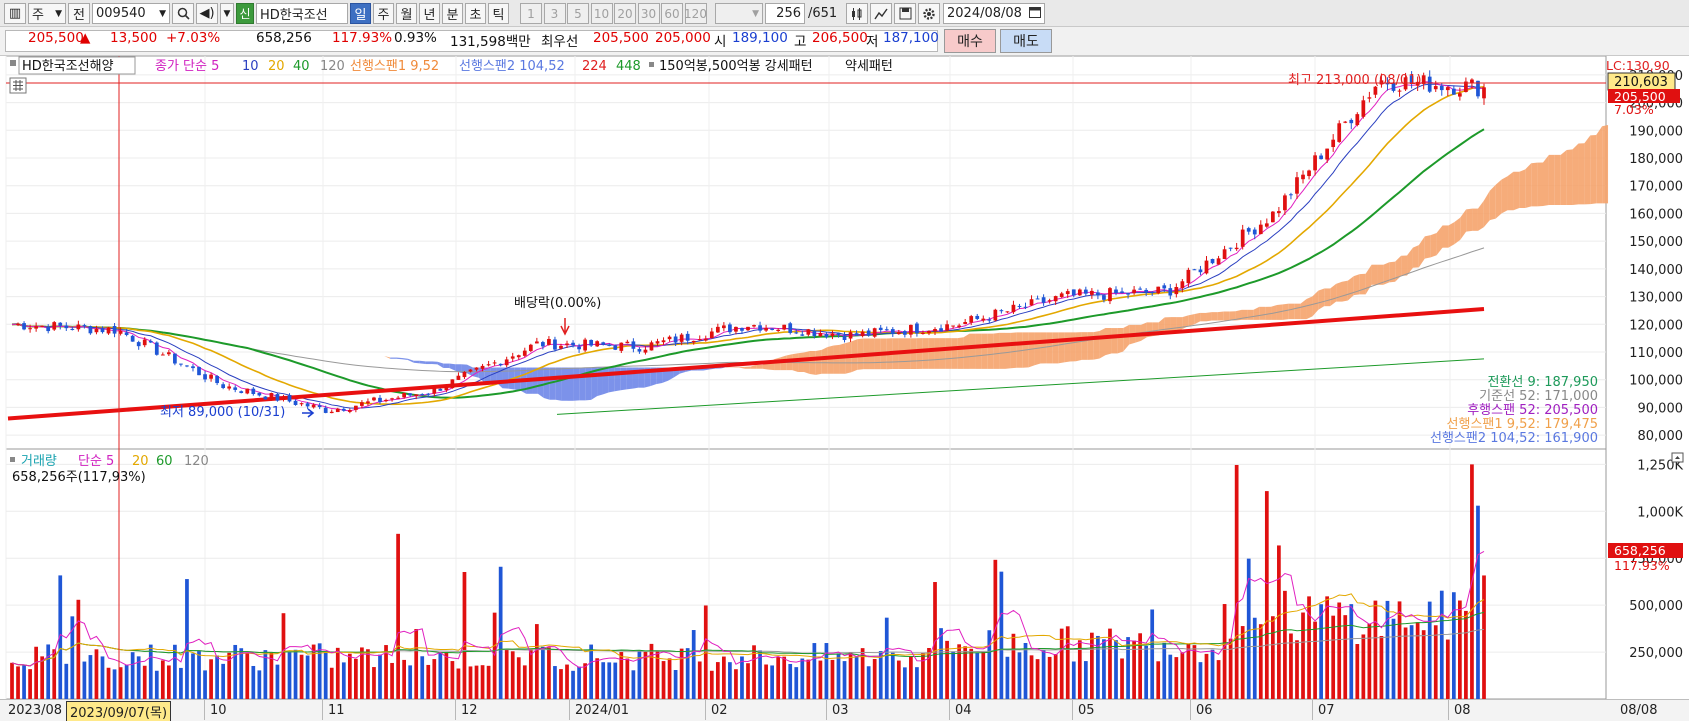  I want to click on buy-button: 매수, so click(970, 41).